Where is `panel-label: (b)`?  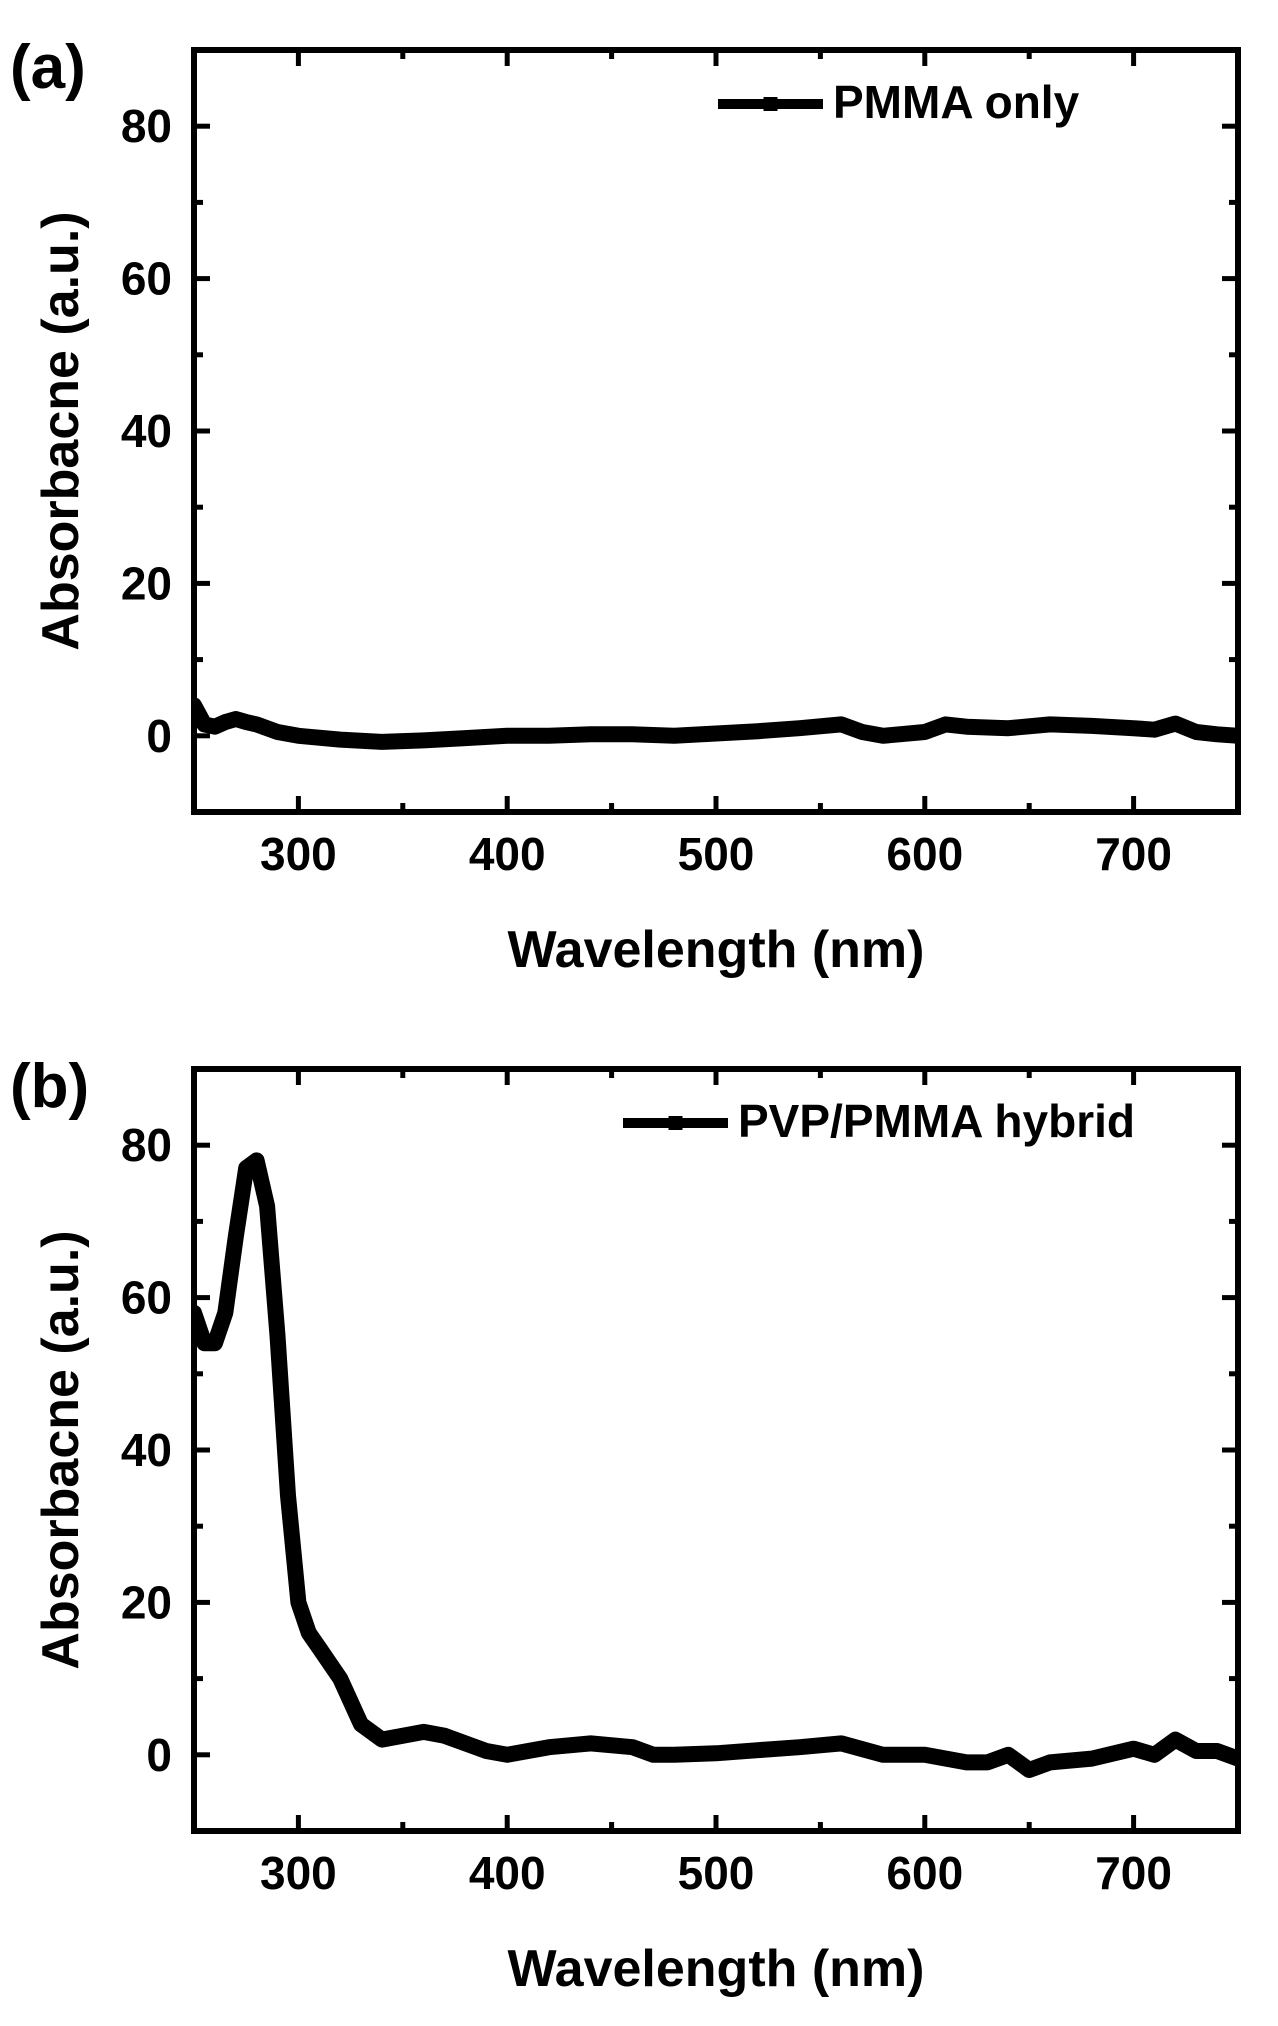
panel-label: (b) is located at coordinates (49, 1086).